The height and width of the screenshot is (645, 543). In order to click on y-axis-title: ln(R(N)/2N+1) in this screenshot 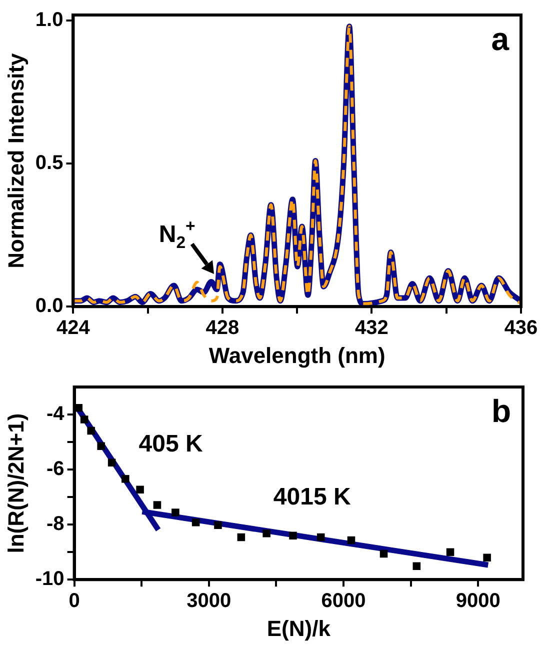, I will do `click(15, 483)`.